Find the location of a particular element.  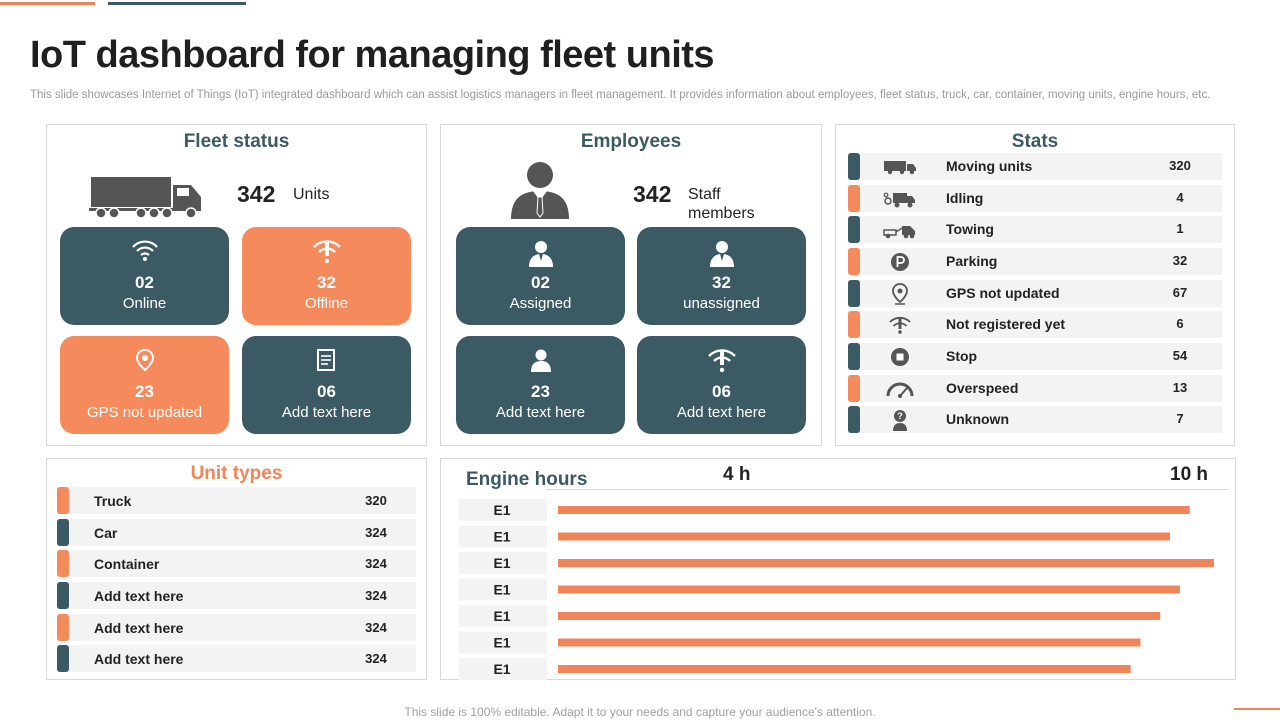

fleet-status-title: Fleet status is located at coordinates (236, 141).